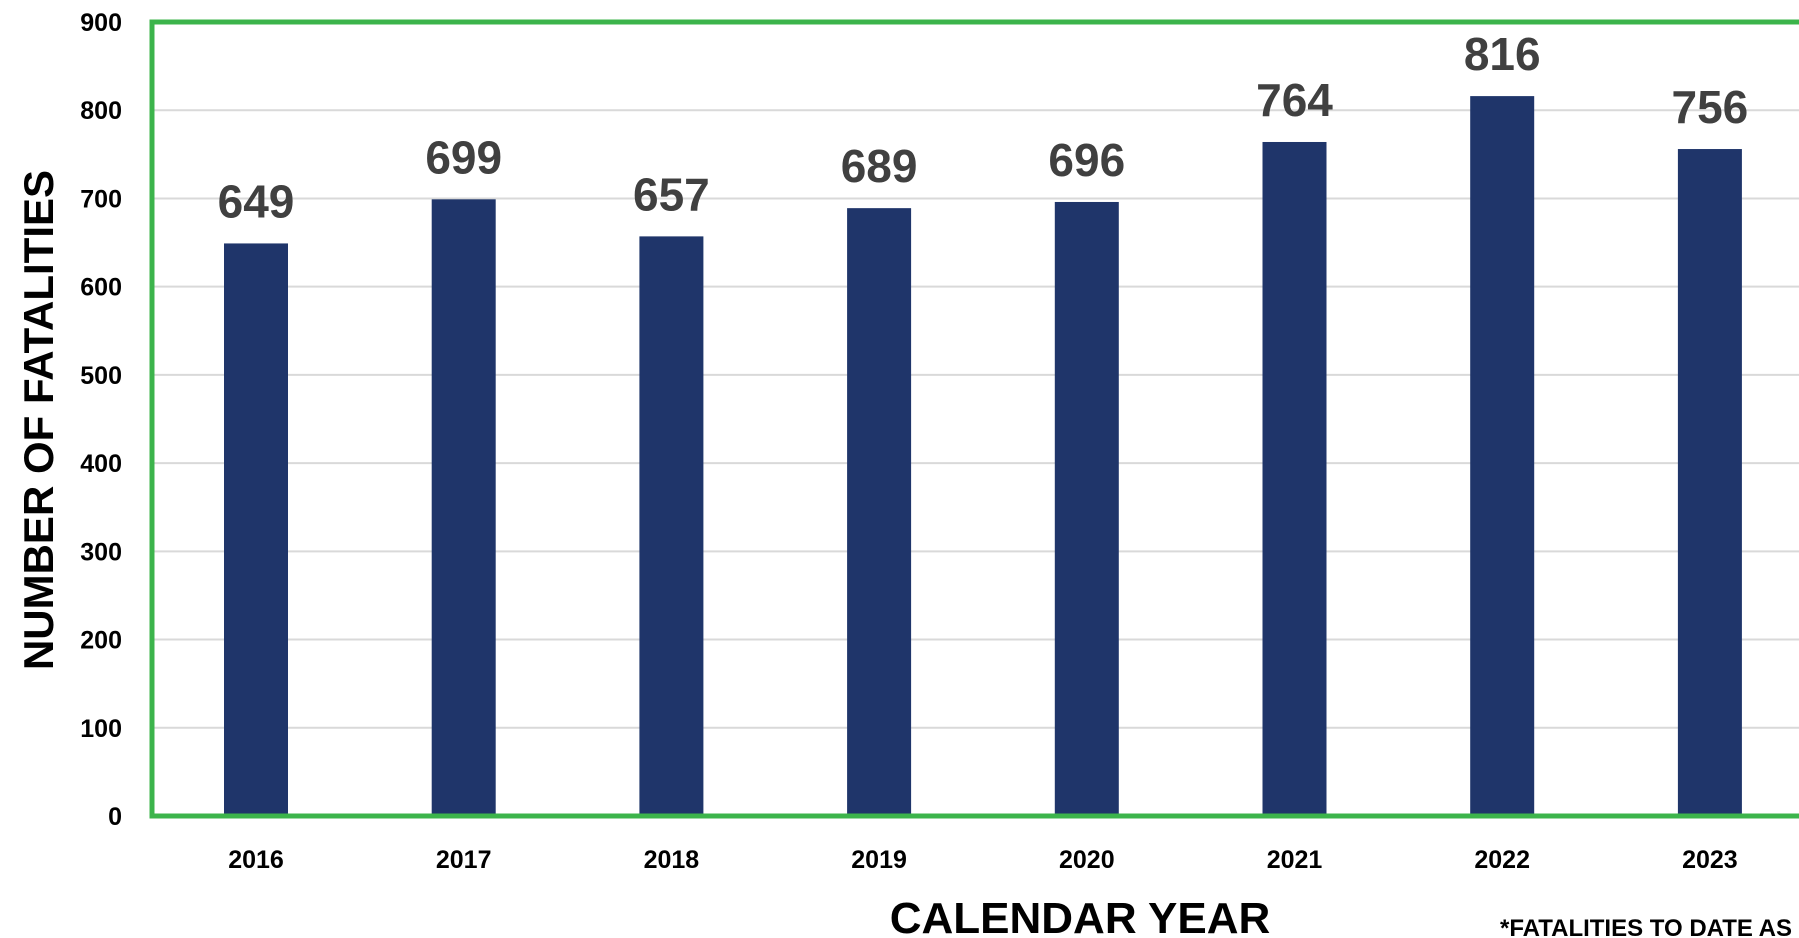 Image resolution: width=1799 pixels, height=938 pixels. Describe the element at coordinates (101, 729) in the screenshot. I see `y-tick-label: 100` at that location.